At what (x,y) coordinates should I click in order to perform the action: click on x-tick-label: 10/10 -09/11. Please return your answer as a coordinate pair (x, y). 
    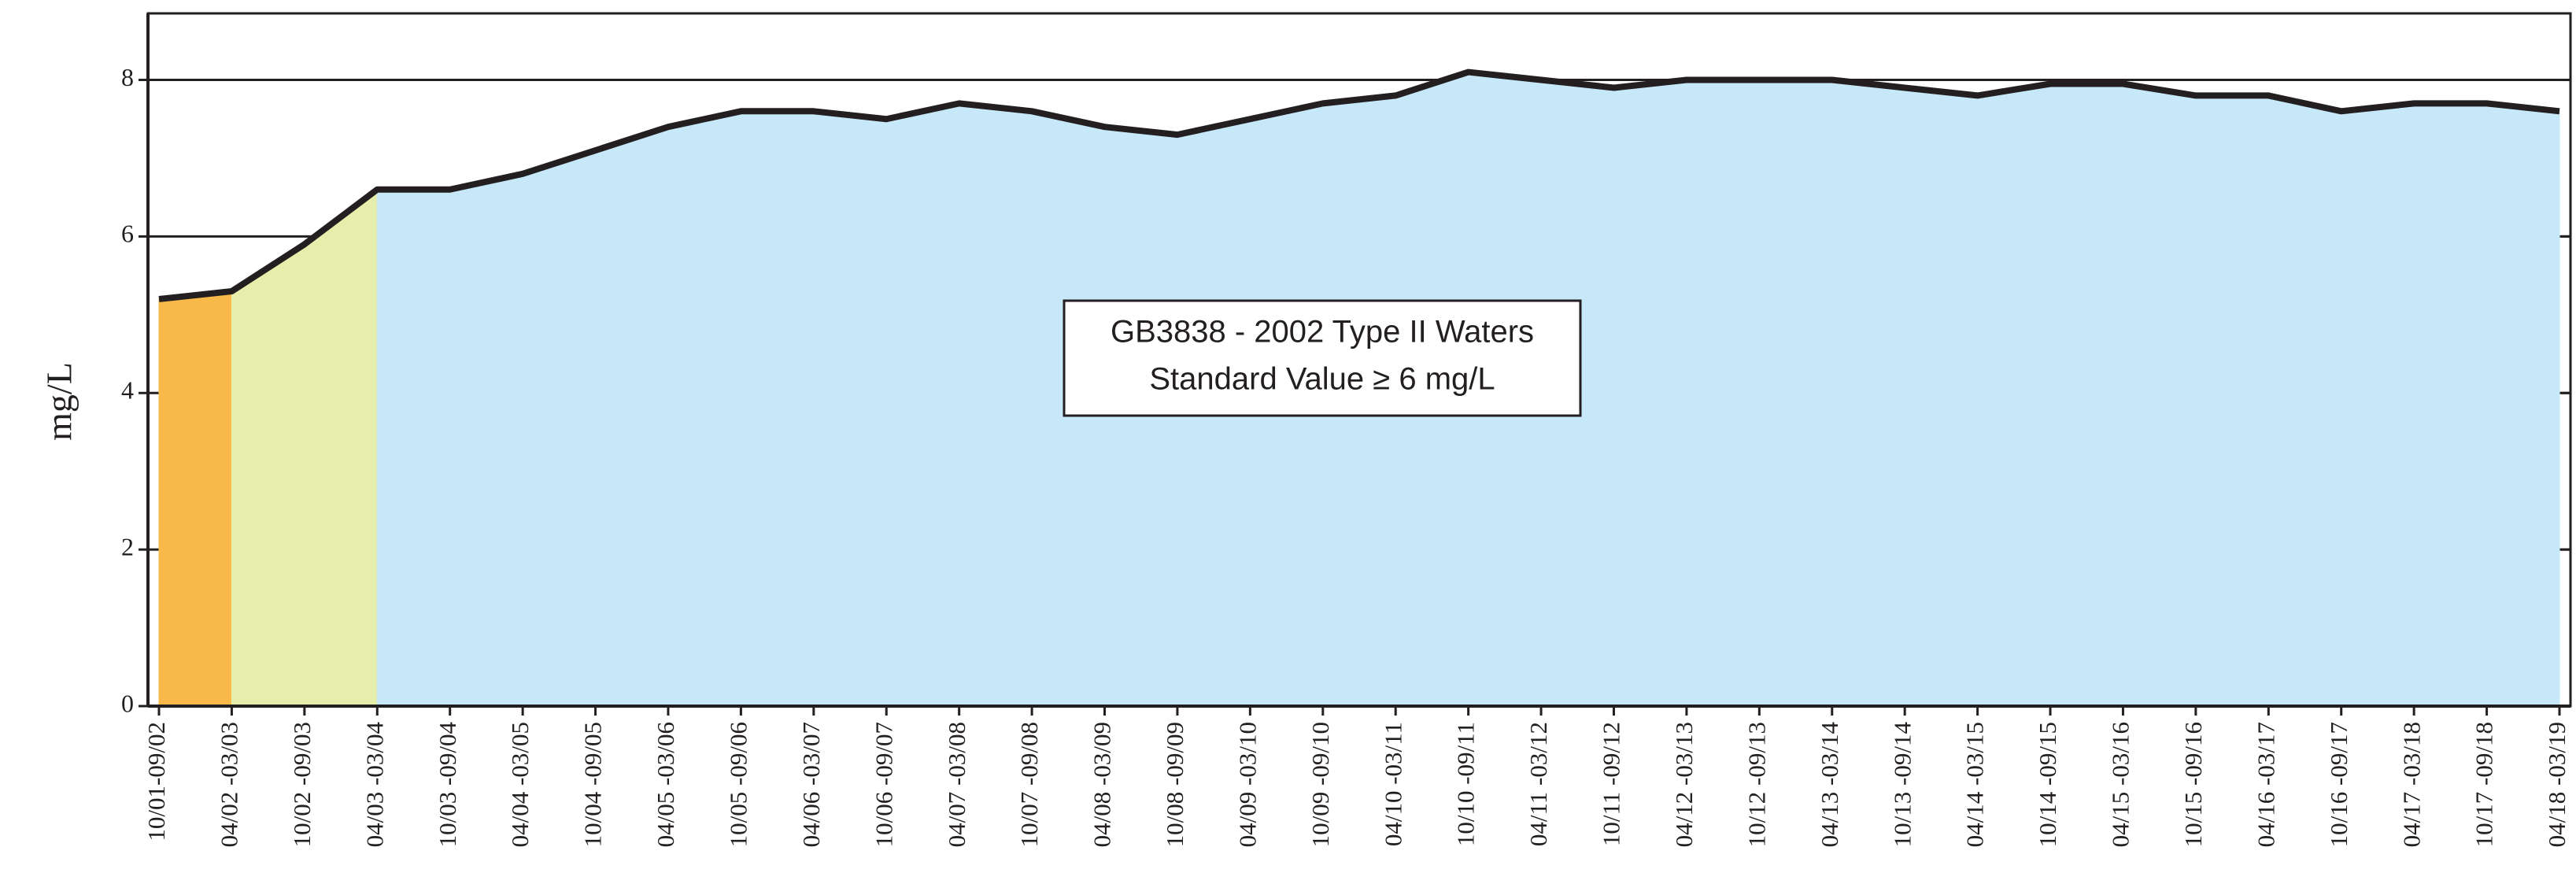
    Looking at the image, I should click on (1466, 784).